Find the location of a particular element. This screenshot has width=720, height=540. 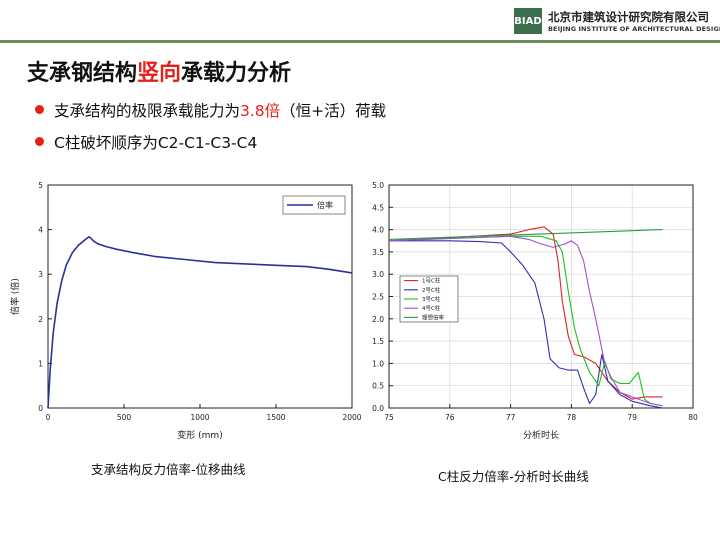

logo-abbr: BIAD is located at coordinates (528, 21).